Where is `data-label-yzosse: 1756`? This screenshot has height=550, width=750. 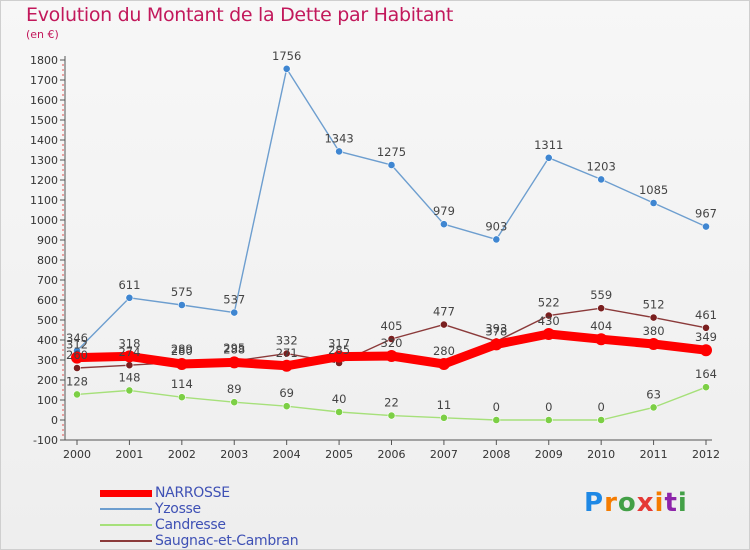 data-label-yzosse: 1756 is located at coordinates (286, 56).